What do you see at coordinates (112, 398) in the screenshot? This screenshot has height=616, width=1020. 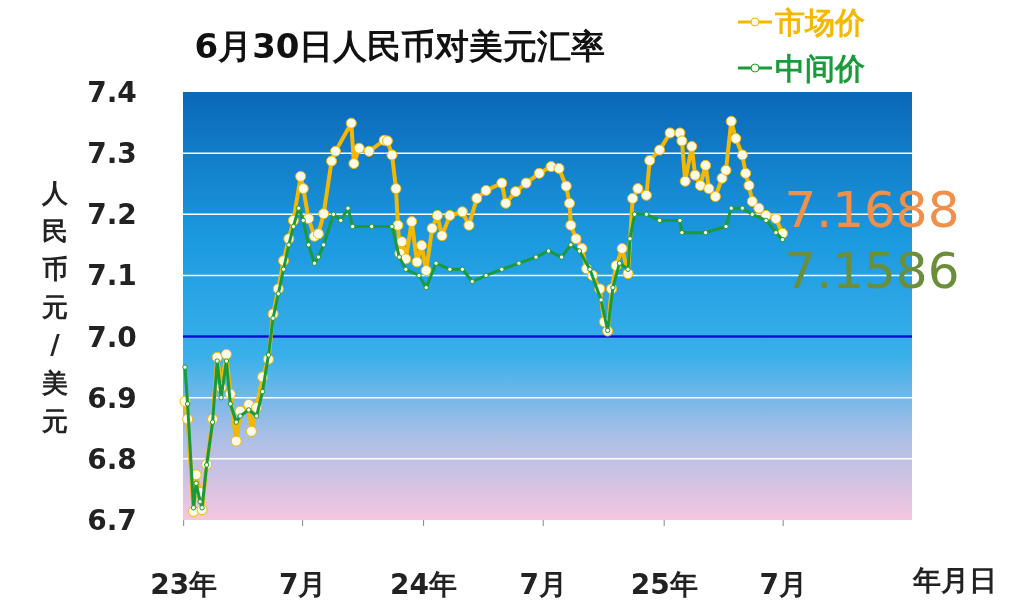 I see `y-tick-label: 6.9` at bounding box center [112, 398].